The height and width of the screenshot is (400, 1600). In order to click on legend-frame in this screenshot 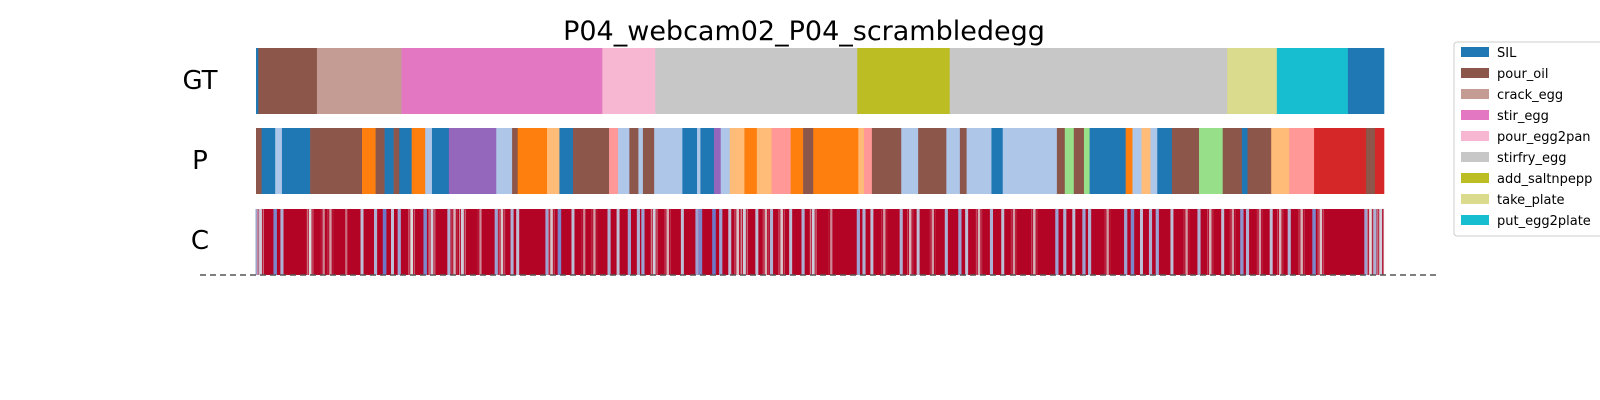, I will do `click(1526, 139)`.